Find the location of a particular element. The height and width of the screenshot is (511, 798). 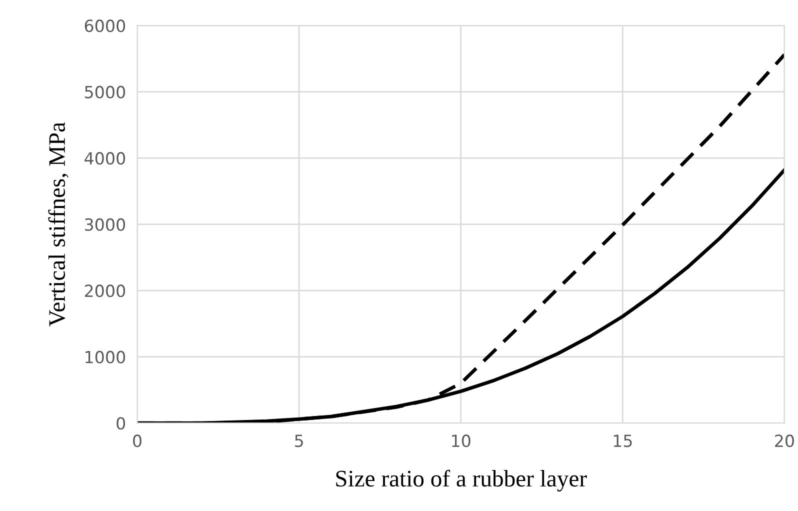

y-tick-label: 5000 is located at coordinates (105, 92).